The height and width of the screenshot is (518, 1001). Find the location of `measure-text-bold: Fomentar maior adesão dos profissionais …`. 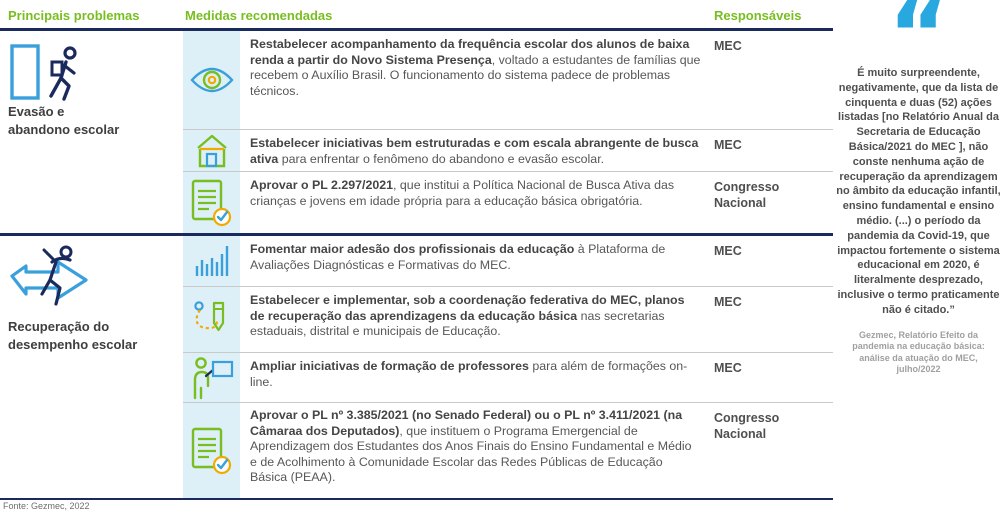

measure-text-bold: Fomentar maior adesão dos profissionais … is located at coordinates (412, 249).